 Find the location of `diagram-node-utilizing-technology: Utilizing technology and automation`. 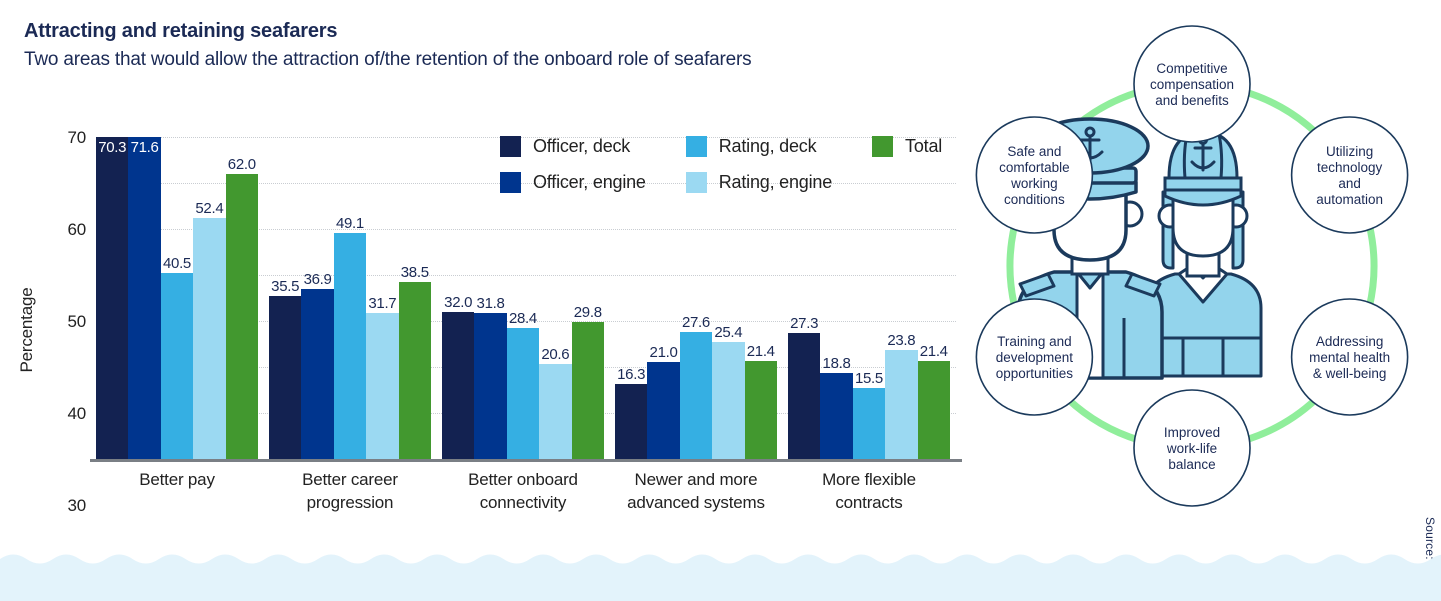

diagram-node-utilizing-technology: Utilizing technology and automation is located at coordinates (1349, 175).